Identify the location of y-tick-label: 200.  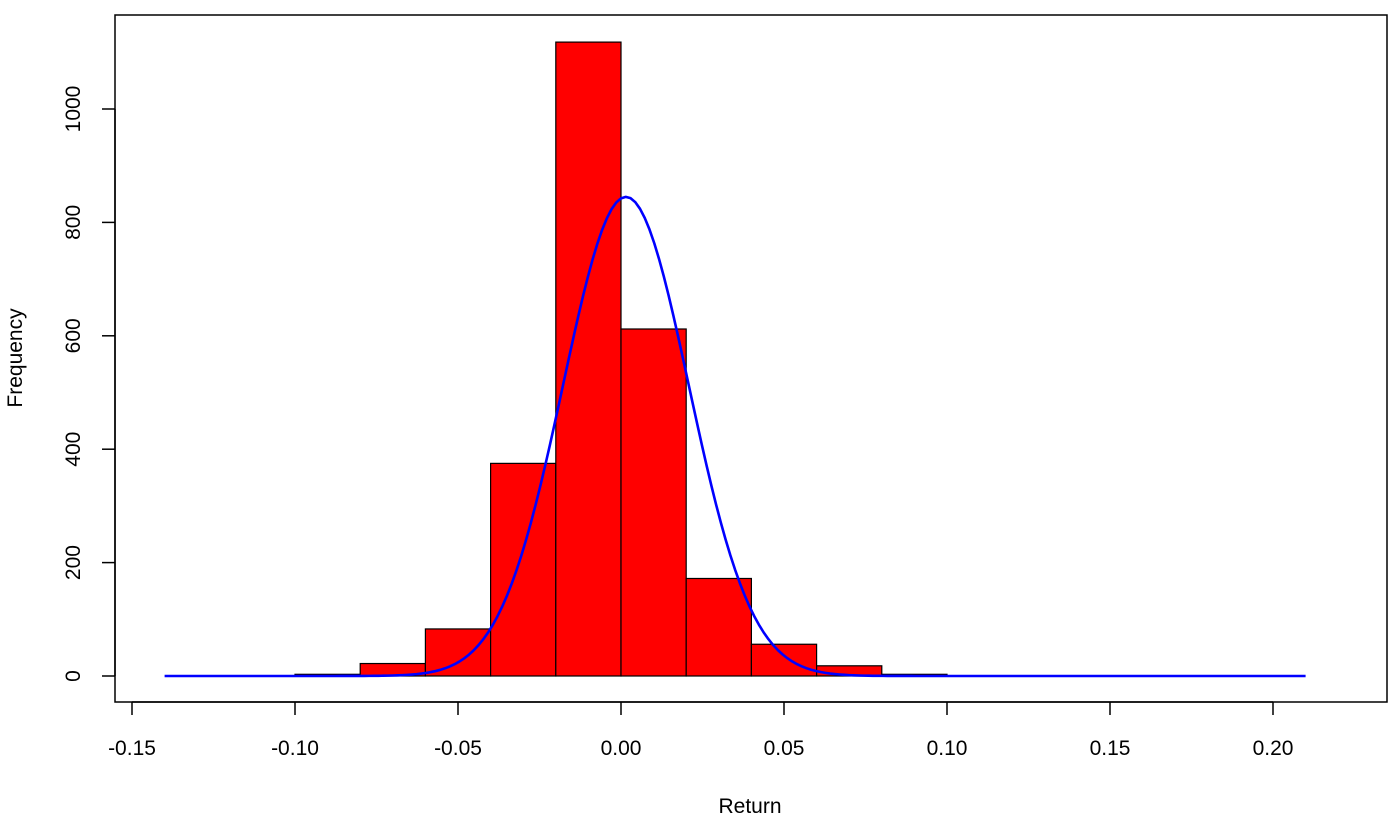
(73, 562).